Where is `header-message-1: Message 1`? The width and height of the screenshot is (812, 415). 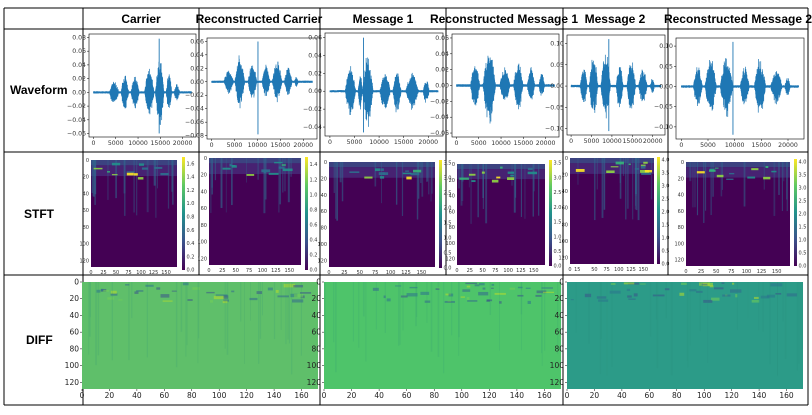
header-message-1: Message 1 is located at coordinates (383, 19).